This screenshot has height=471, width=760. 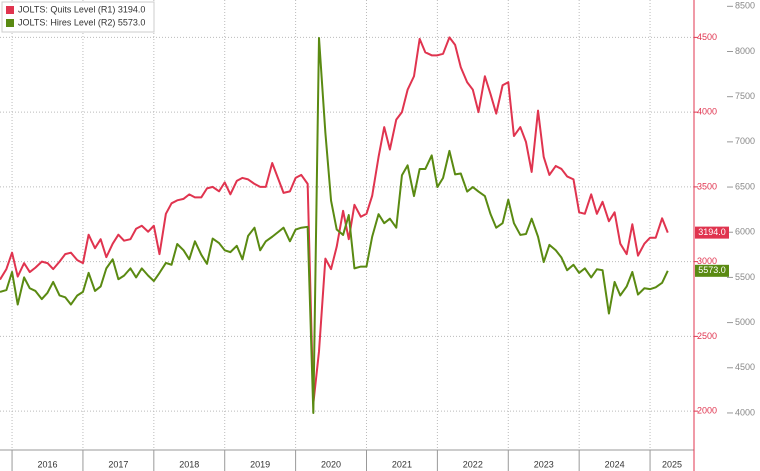 I want to click on x-tick-label: 2016, so click(x=47, y=464).